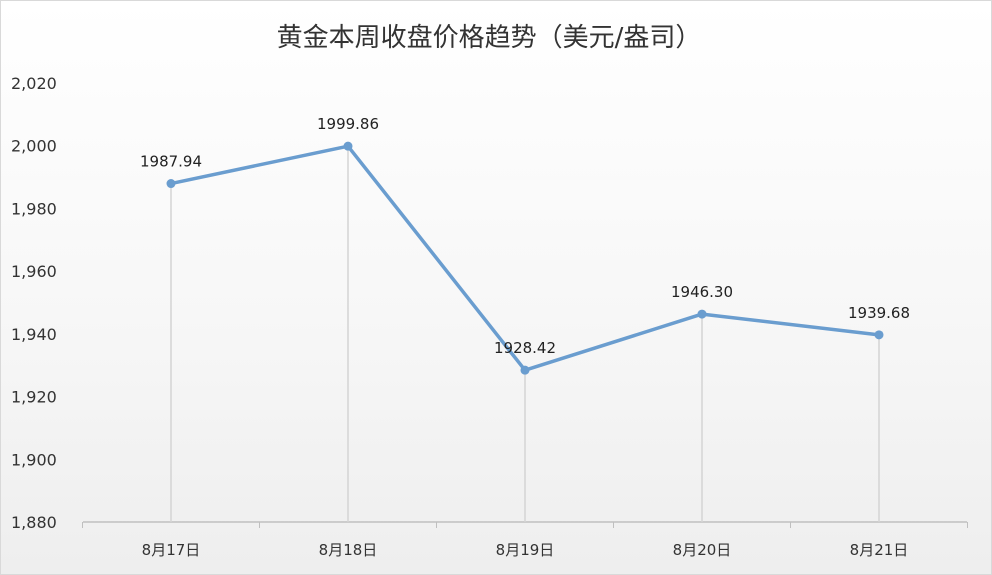 Image resolution: width=992 pixels, height=575 pixels. I want to click on x-tick-label: 8月21日, so click(879, 550).